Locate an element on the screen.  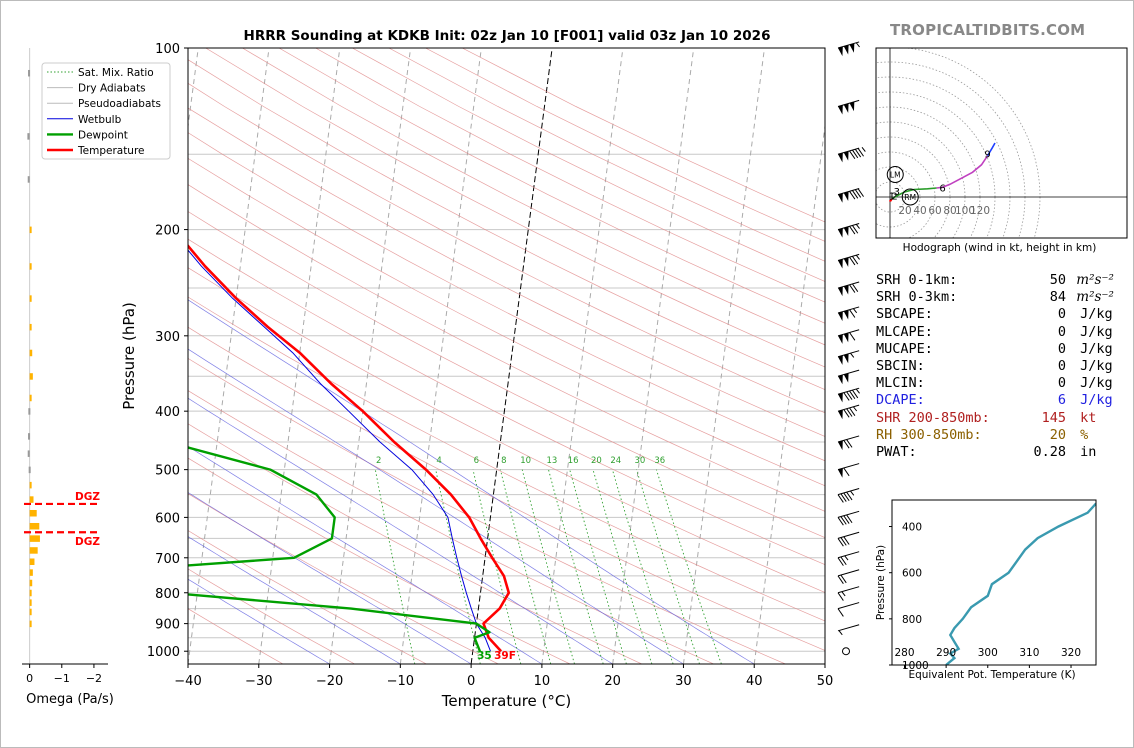
mixing-ratio-label: 8 is located at coordinates (503, 461).